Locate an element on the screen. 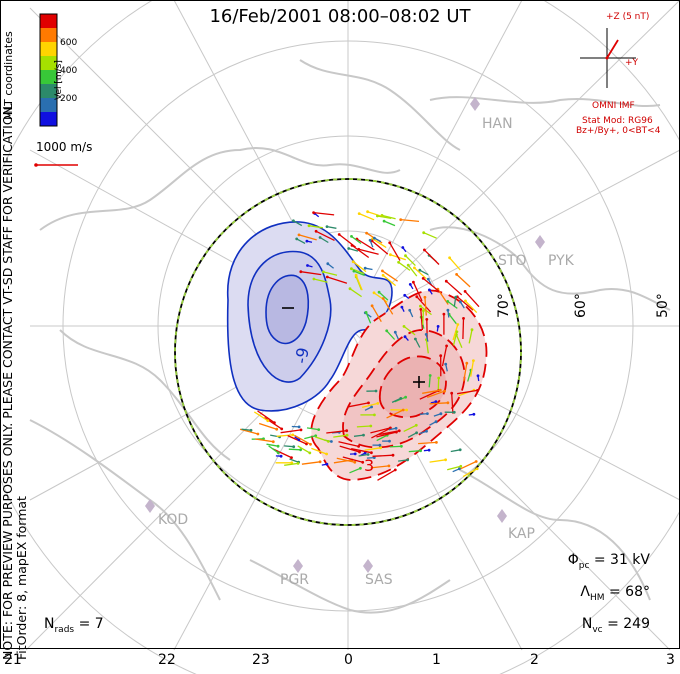  velocity-colorbar is located at coordinates (48, 70).